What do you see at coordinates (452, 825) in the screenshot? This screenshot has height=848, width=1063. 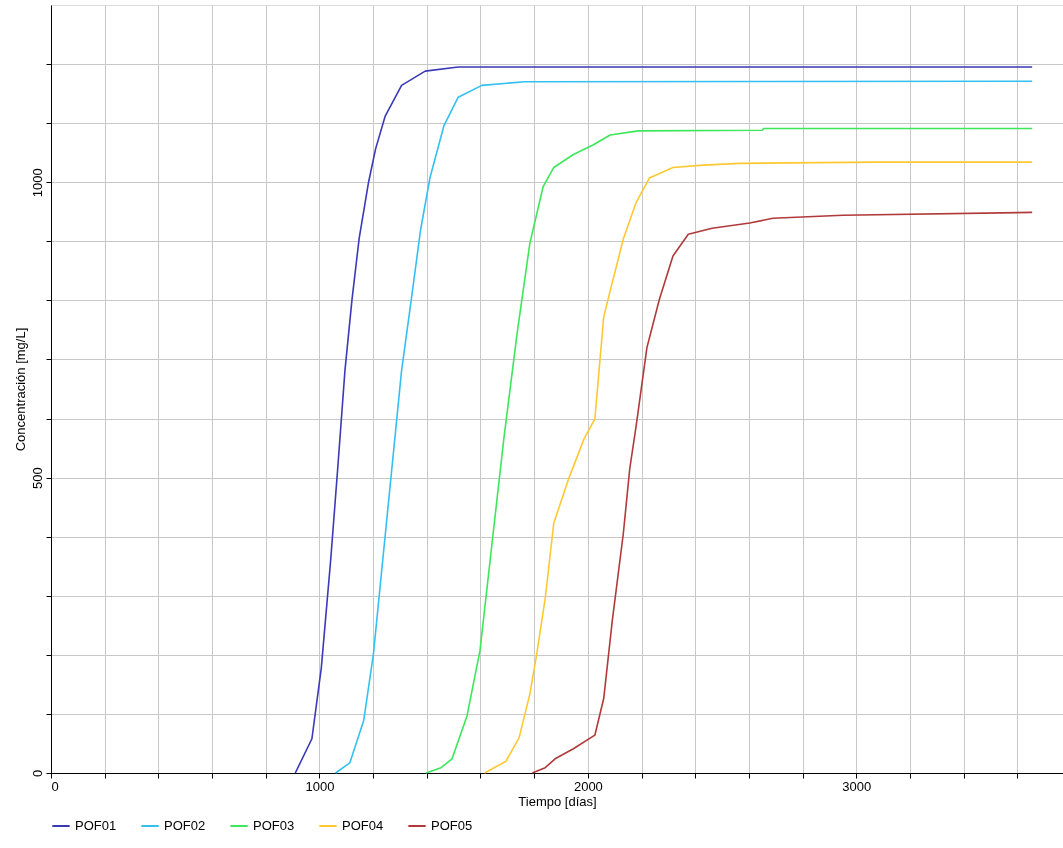 I see `legend-label: POF05` at bounding box center [452, 825].